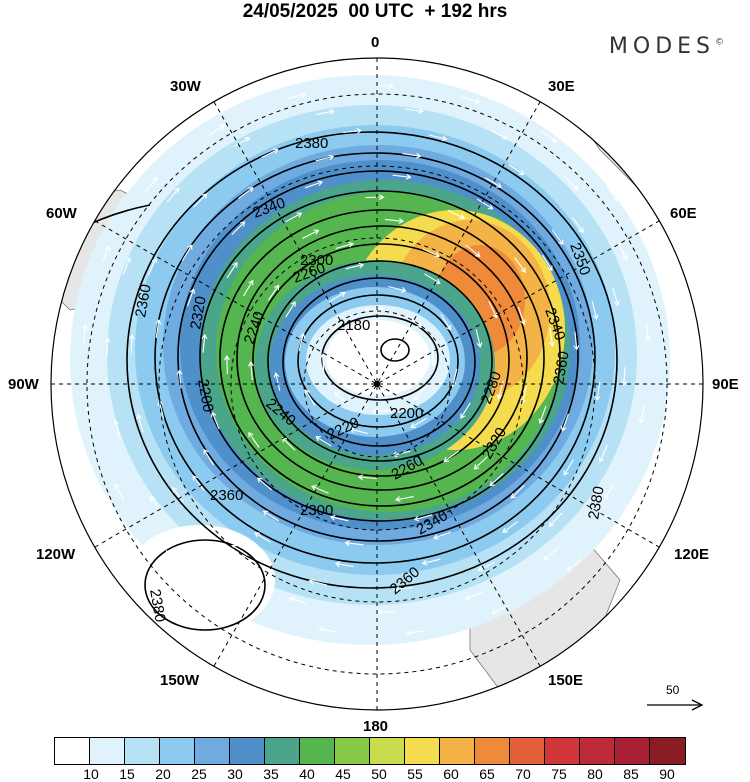 This screenshot has width=750, height=782. I want to click on copyright-mark: ©, so click(719, 42).